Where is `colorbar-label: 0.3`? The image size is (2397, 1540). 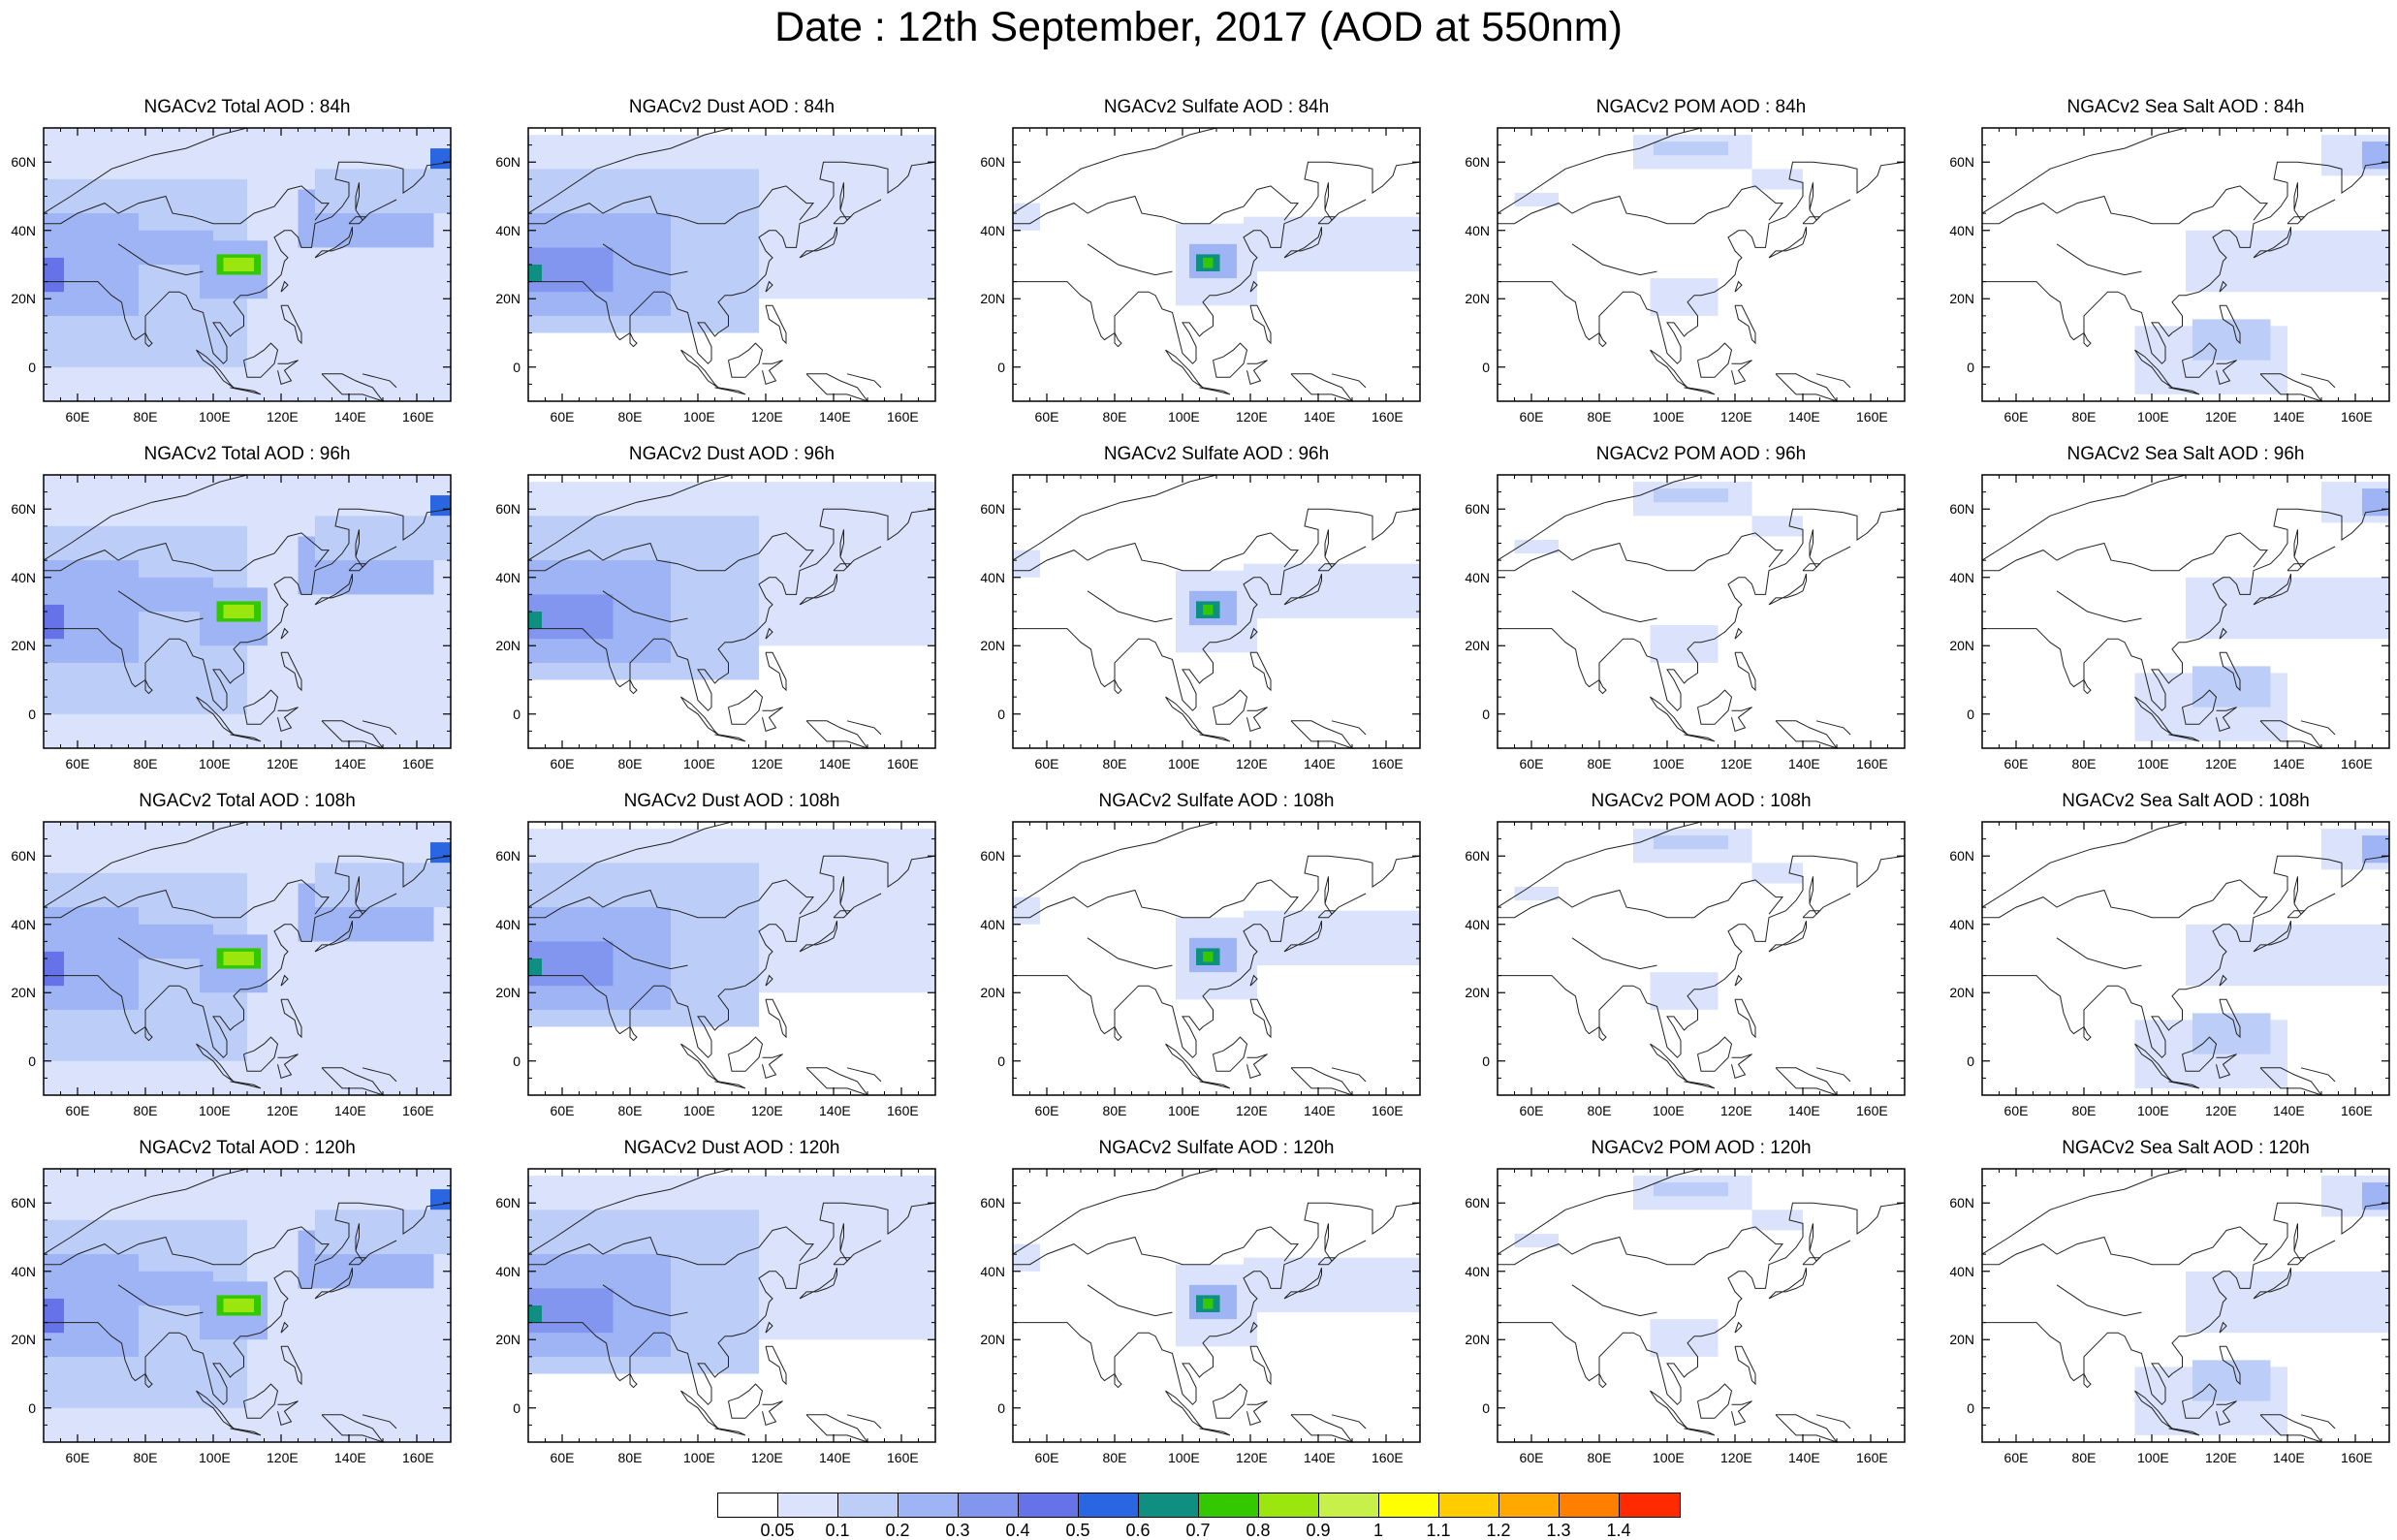
colorbar-label: 0.3 is located at coordinates (958, 1530).